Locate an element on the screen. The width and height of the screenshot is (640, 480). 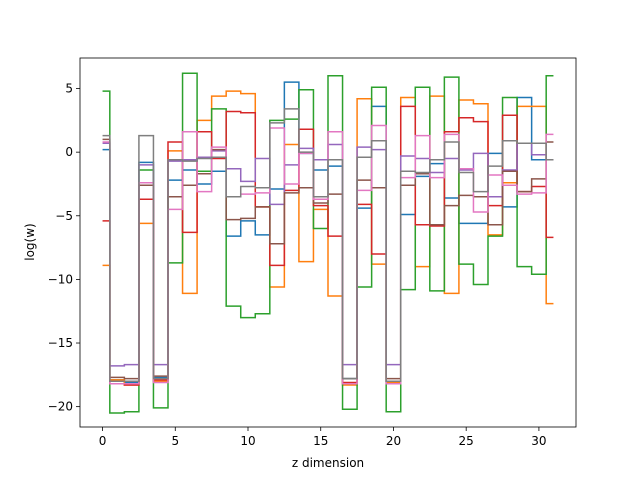
x-tick-label: 5 is located at coordinates (175, 441).